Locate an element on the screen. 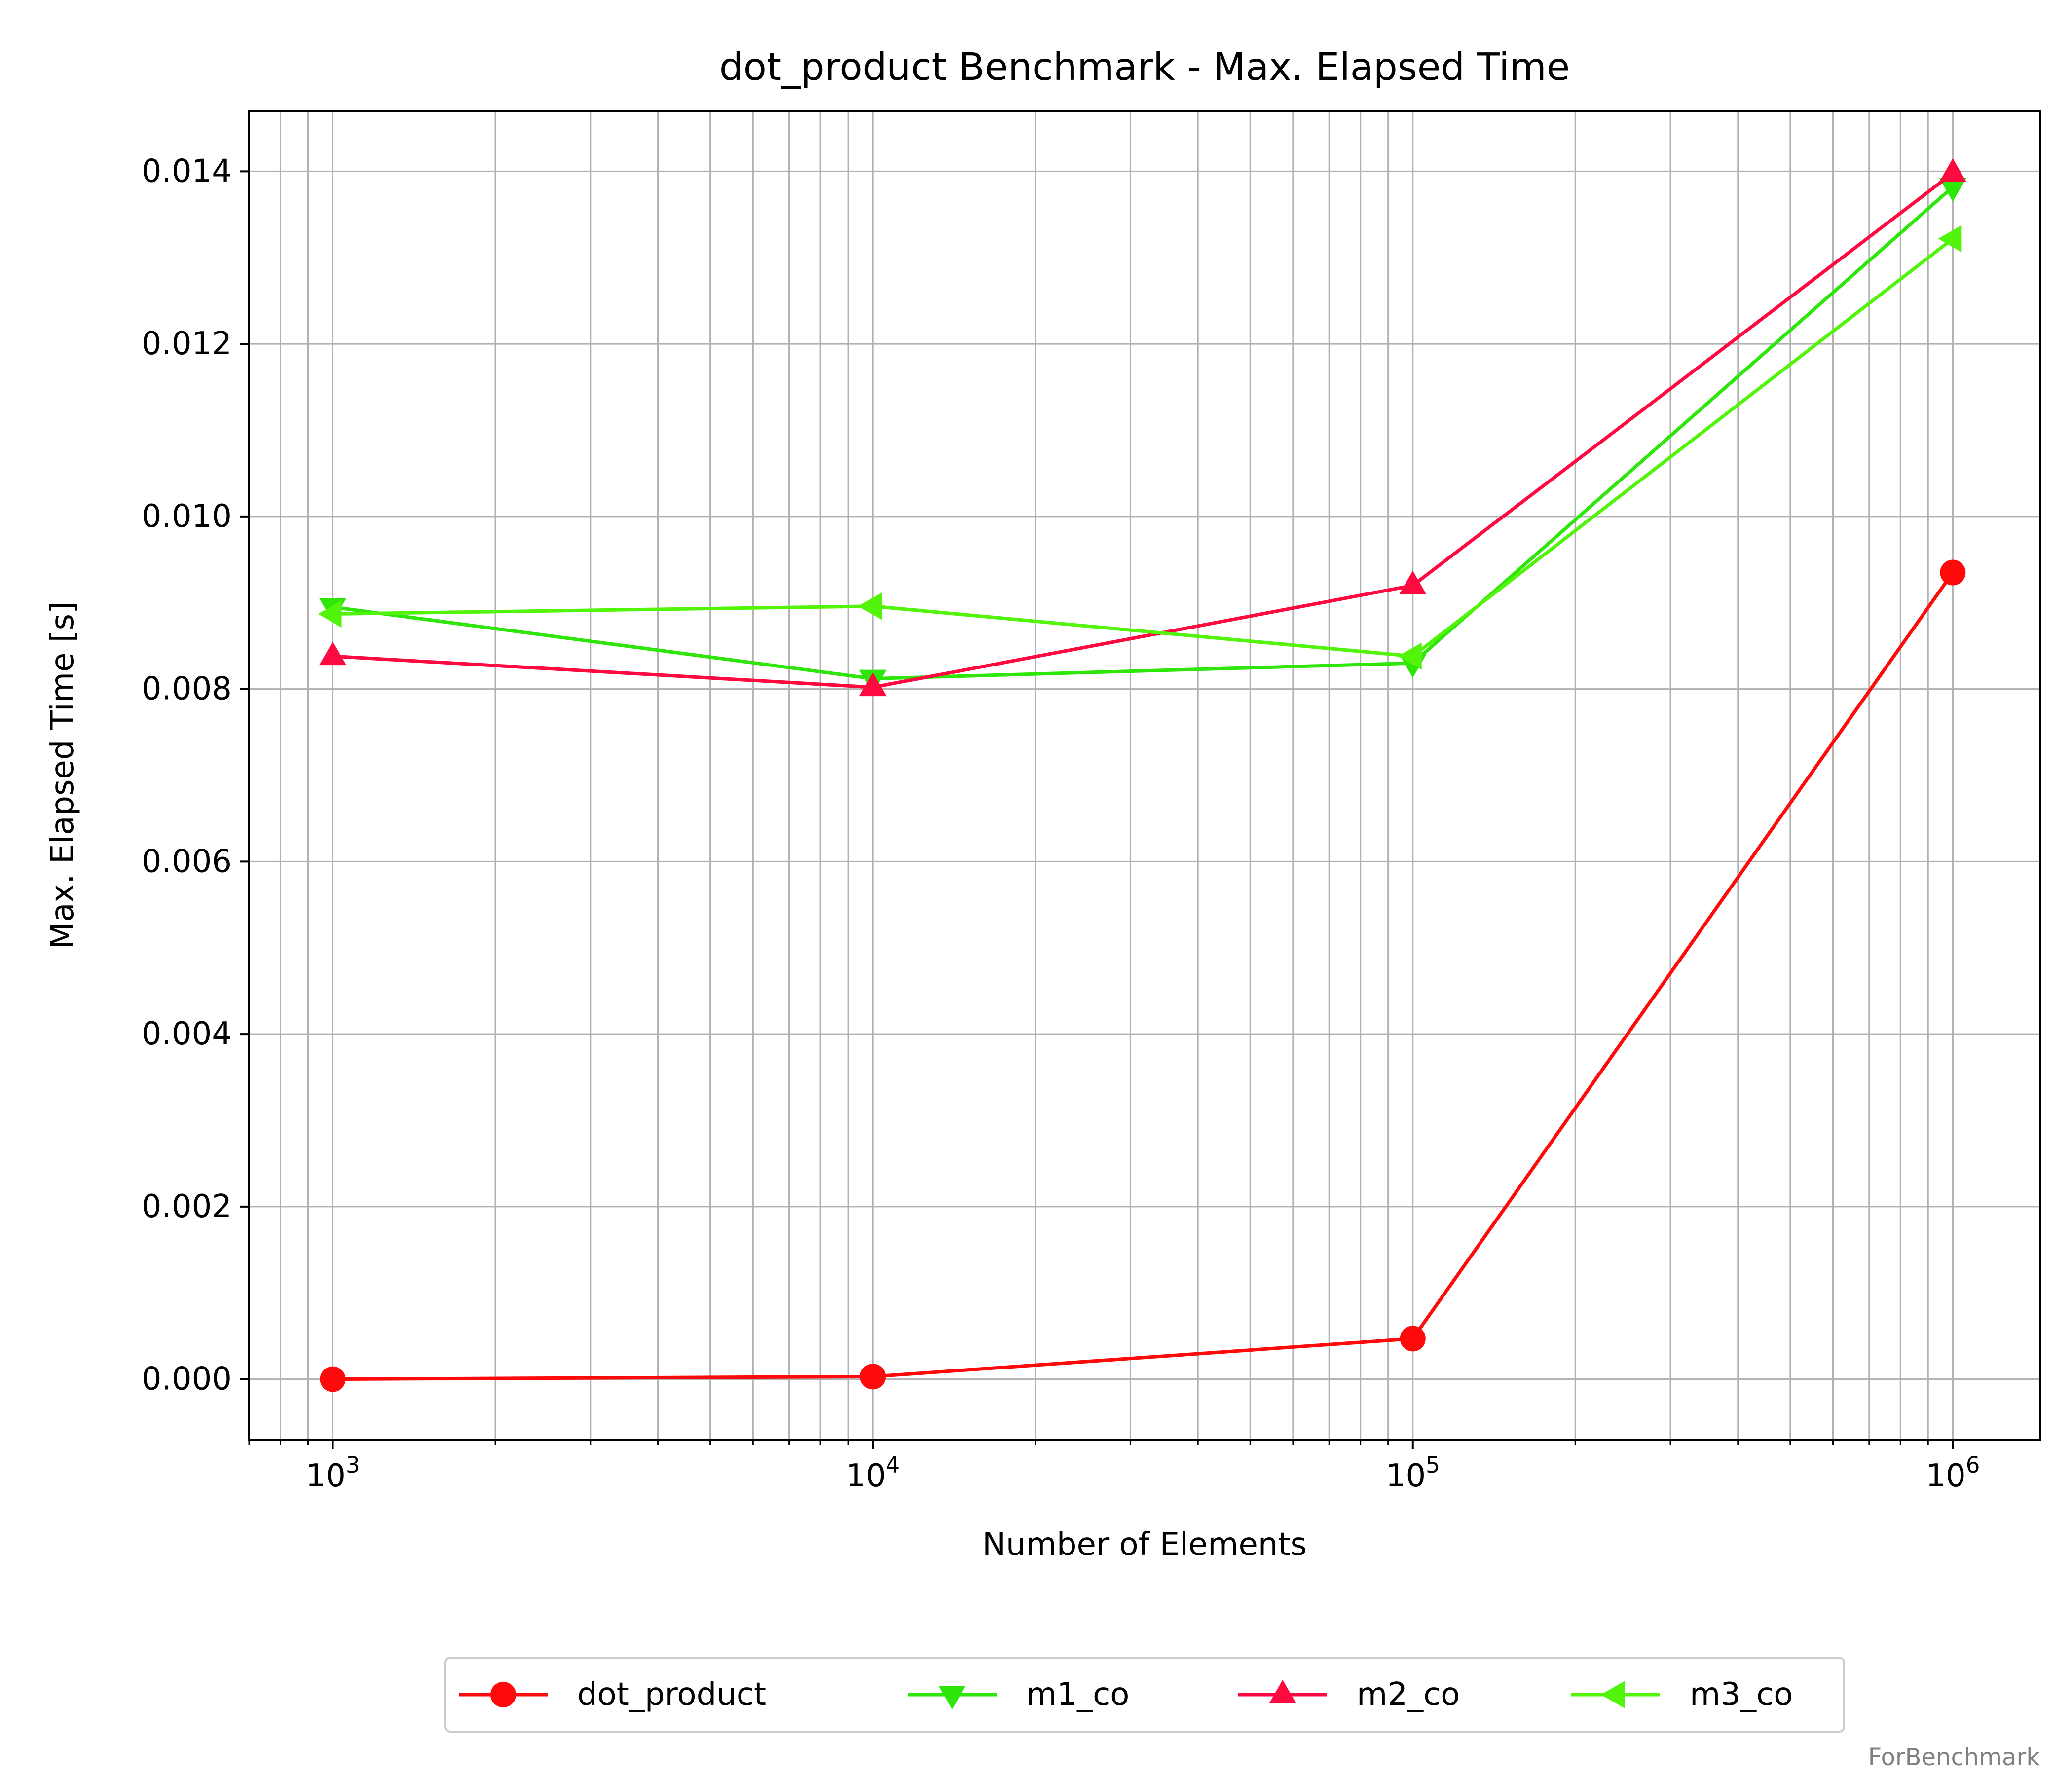  x-tick-label-exponent: 6 is located at coordinates (1973, 1465).